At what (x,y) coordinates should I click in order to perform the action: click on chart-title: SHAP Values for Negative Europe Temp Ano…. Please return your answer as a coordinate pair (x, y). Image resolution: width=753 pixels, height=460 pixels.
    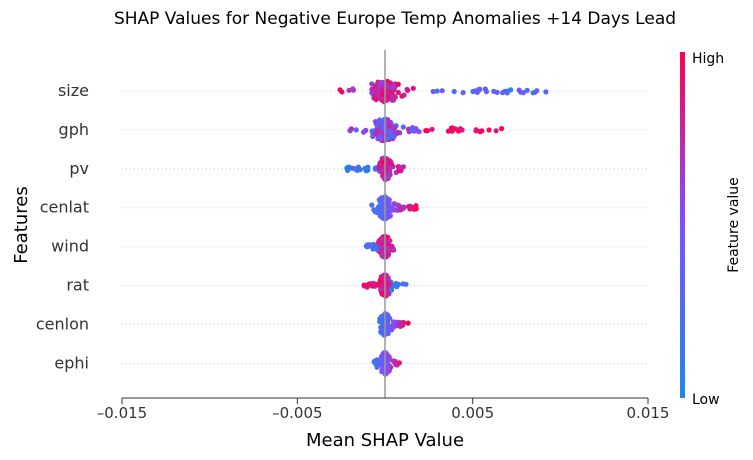
    Looking at the image, I should click on (395, 19).